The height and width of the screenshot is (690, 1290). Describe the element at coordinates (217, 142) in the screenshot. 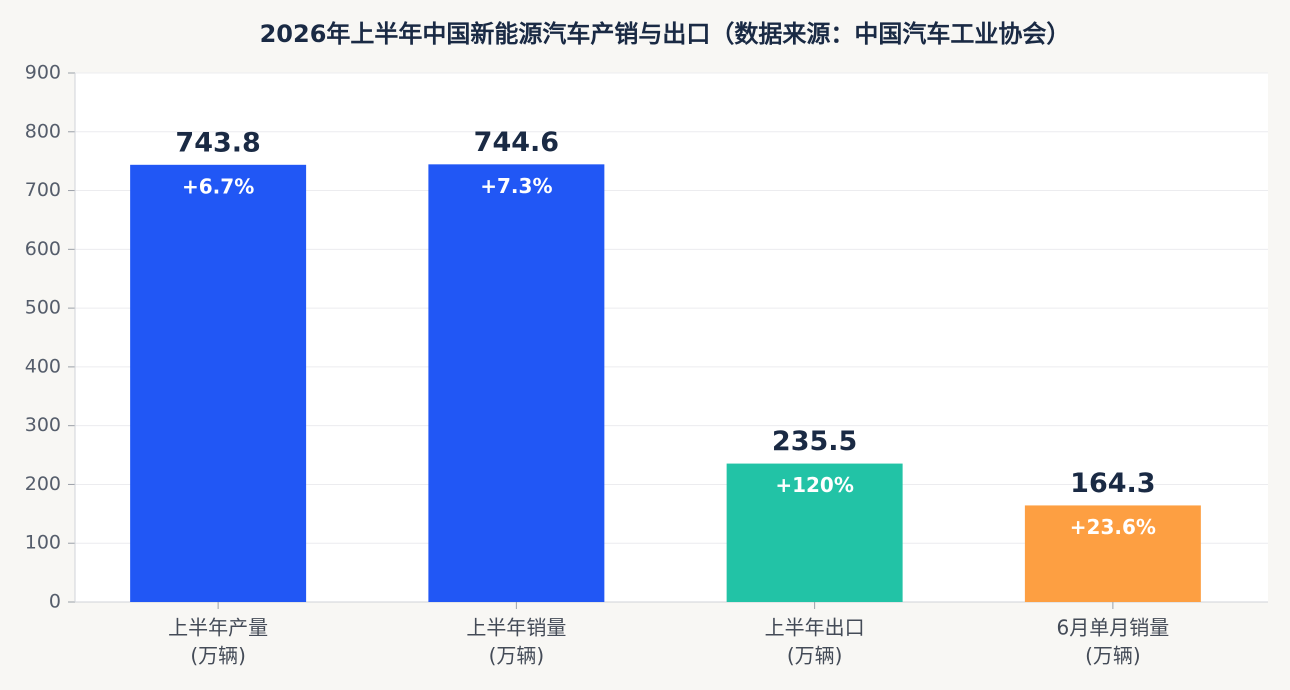

I see `value-label: 743.8` at that location.